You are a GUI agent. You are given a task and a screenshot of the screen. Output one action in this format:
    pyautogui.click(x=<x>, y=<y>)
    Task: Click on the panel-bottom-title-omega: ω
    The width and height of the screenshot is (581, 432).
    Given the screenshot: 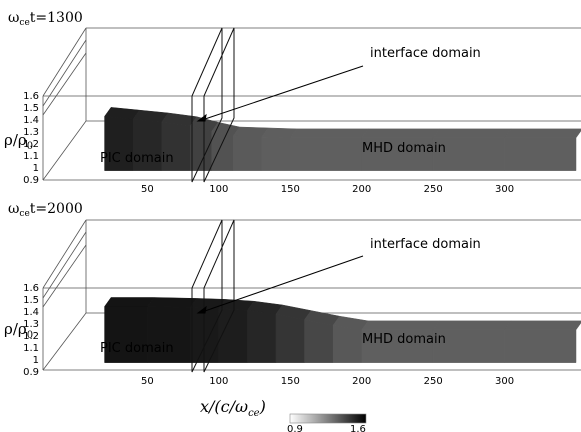 What is the action you would take?
    pyautogui.click(x=13, y=209)
    